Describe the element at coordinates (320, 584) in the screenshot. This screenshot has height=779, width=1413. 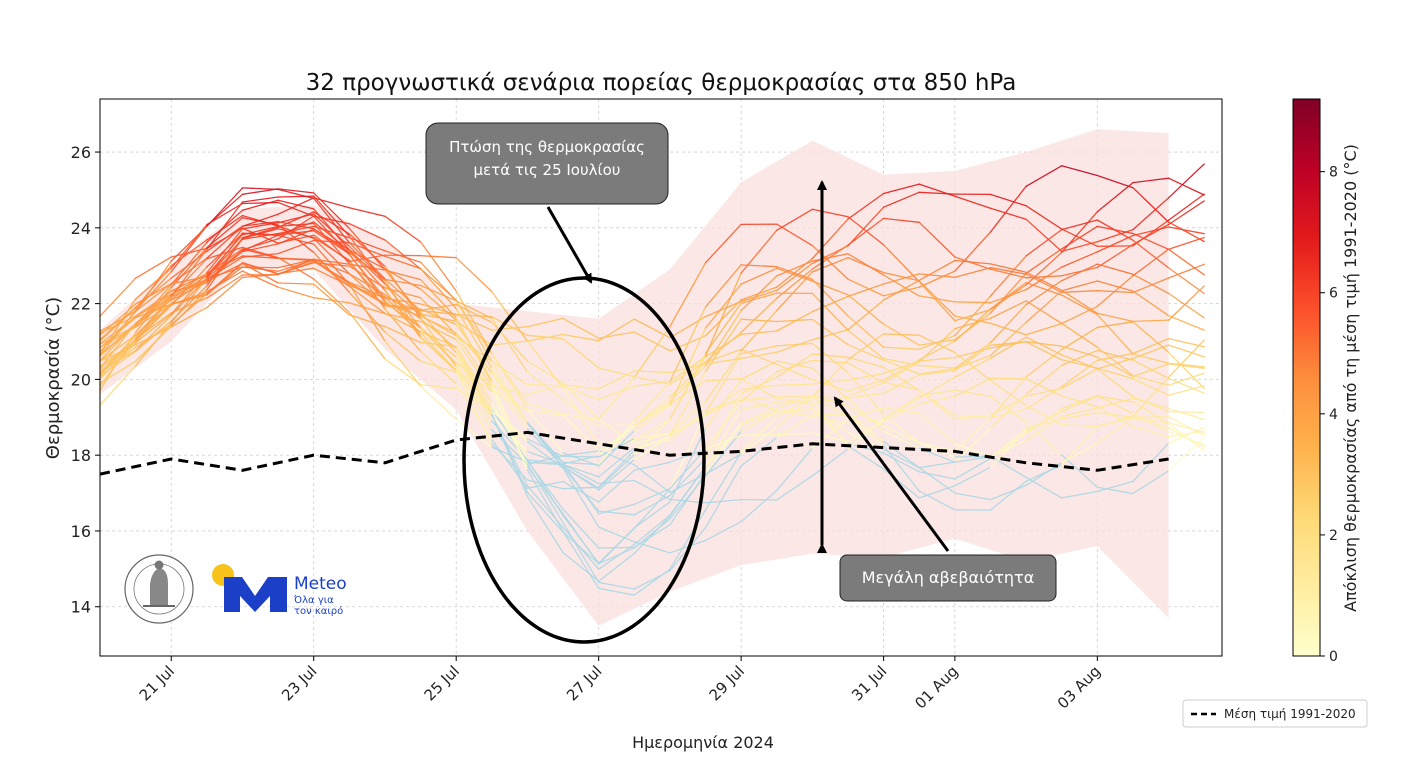
I see `meteo-brand-text: Meteo` at that location.